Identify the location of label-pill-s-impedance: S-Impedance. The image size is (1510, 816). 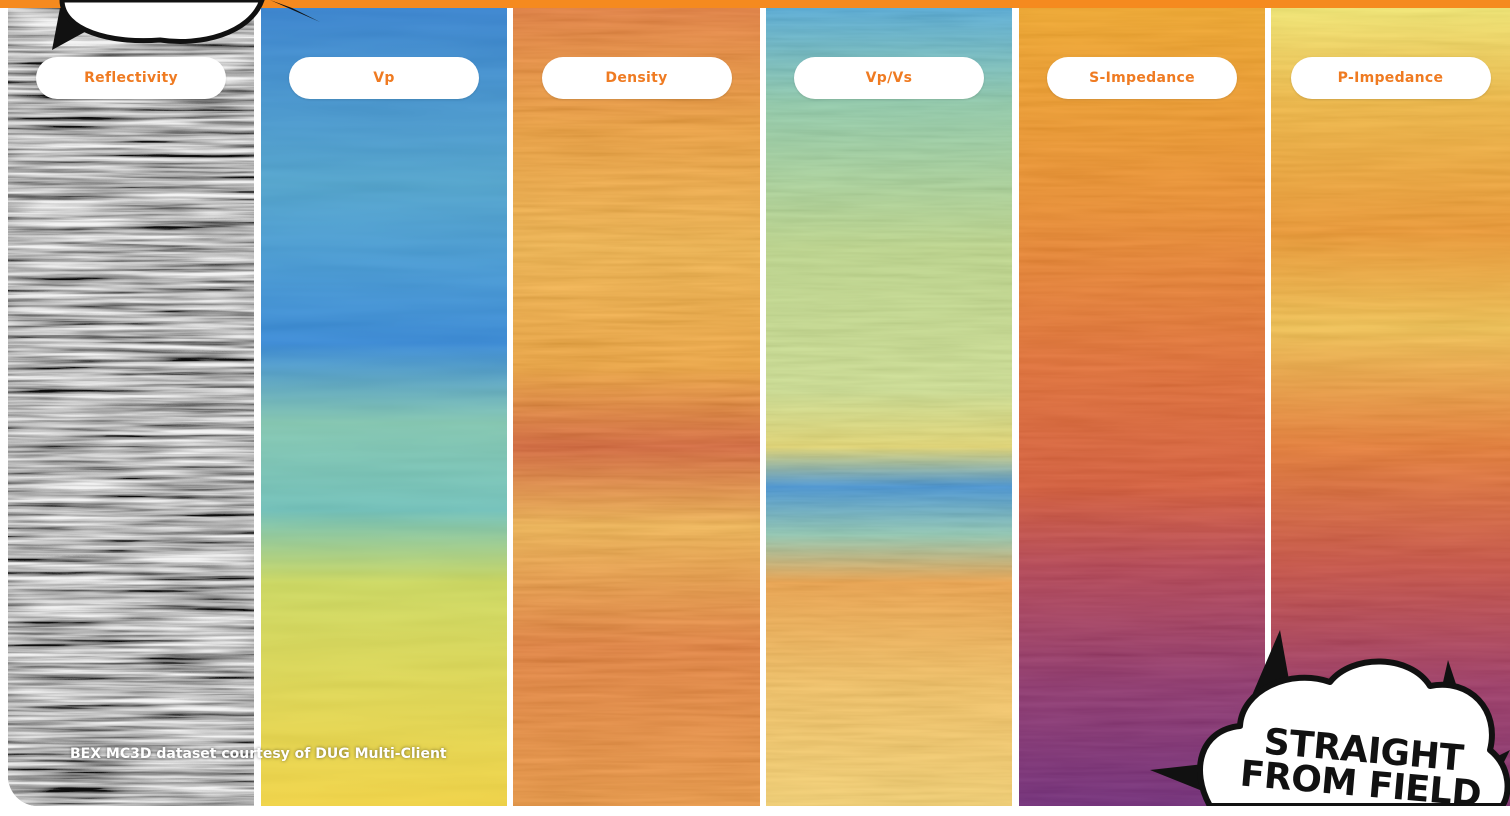
(1142, 78).